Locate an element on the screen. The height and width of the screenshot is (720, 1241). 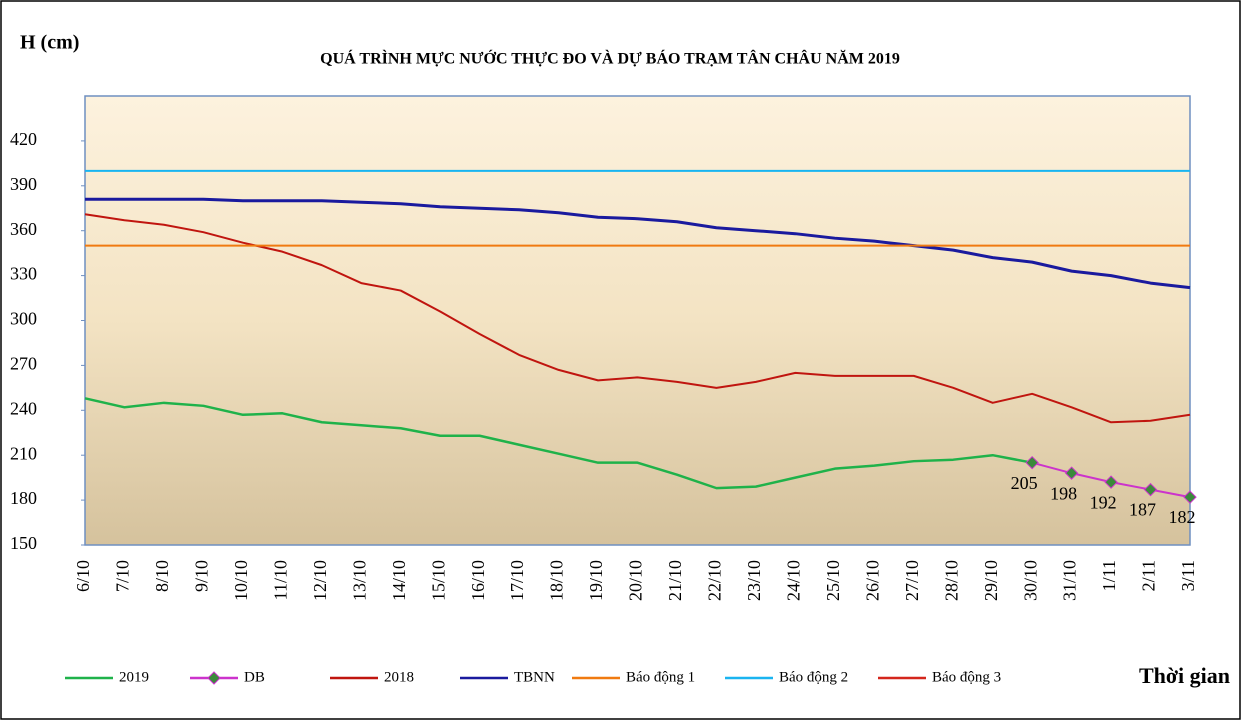
x-tick-label: 17/10 is located at coordinates (517, 580).